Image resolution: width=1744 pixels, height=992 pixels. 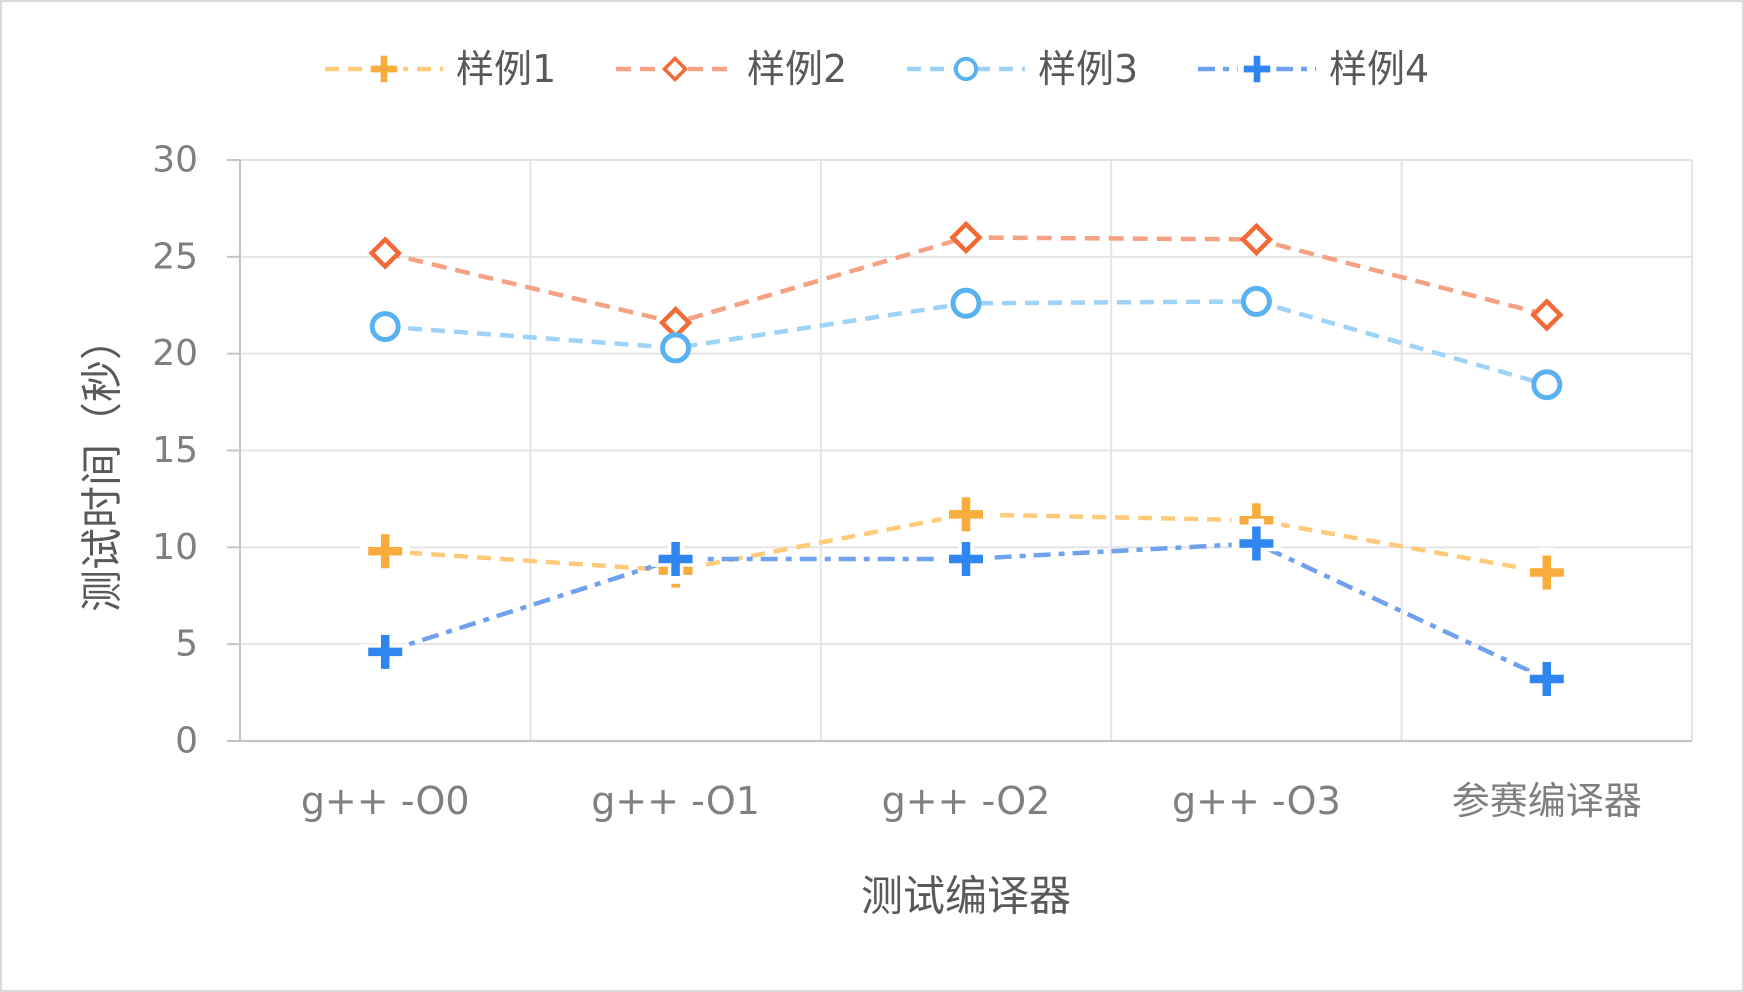 What do you see at coordinates (1256, 801) in the screenshot?
I see `x-tick-label: g++ -O3` at bounding box center [1256, 801].